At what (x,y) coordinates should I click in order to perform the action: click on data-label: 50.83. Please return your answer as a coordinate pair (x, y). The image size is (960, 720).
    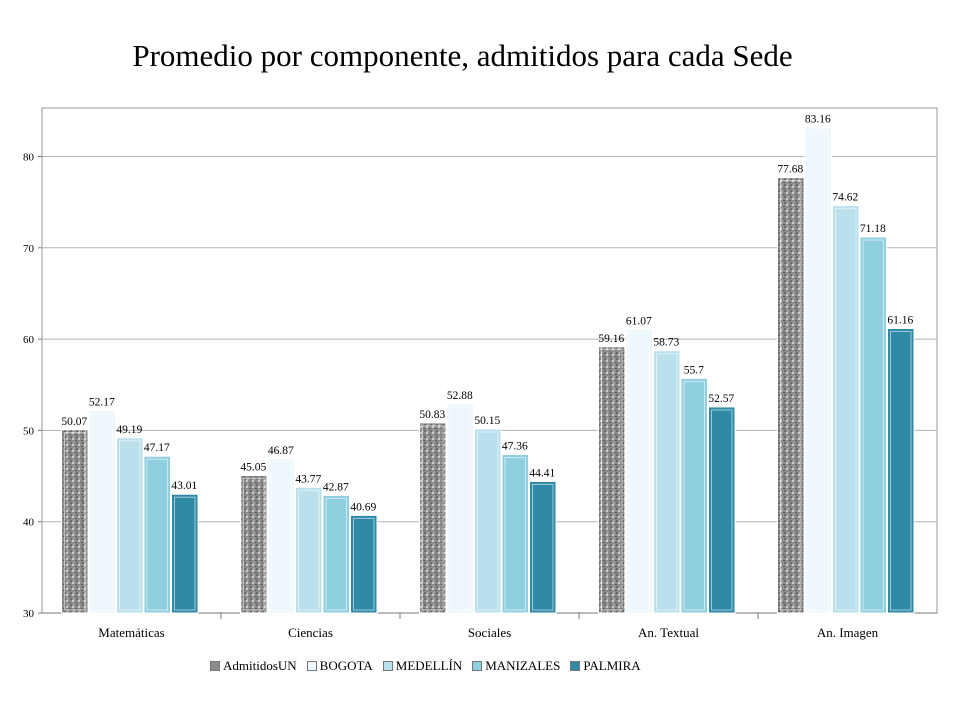
    Looking at the image, I should click on (432, 415).